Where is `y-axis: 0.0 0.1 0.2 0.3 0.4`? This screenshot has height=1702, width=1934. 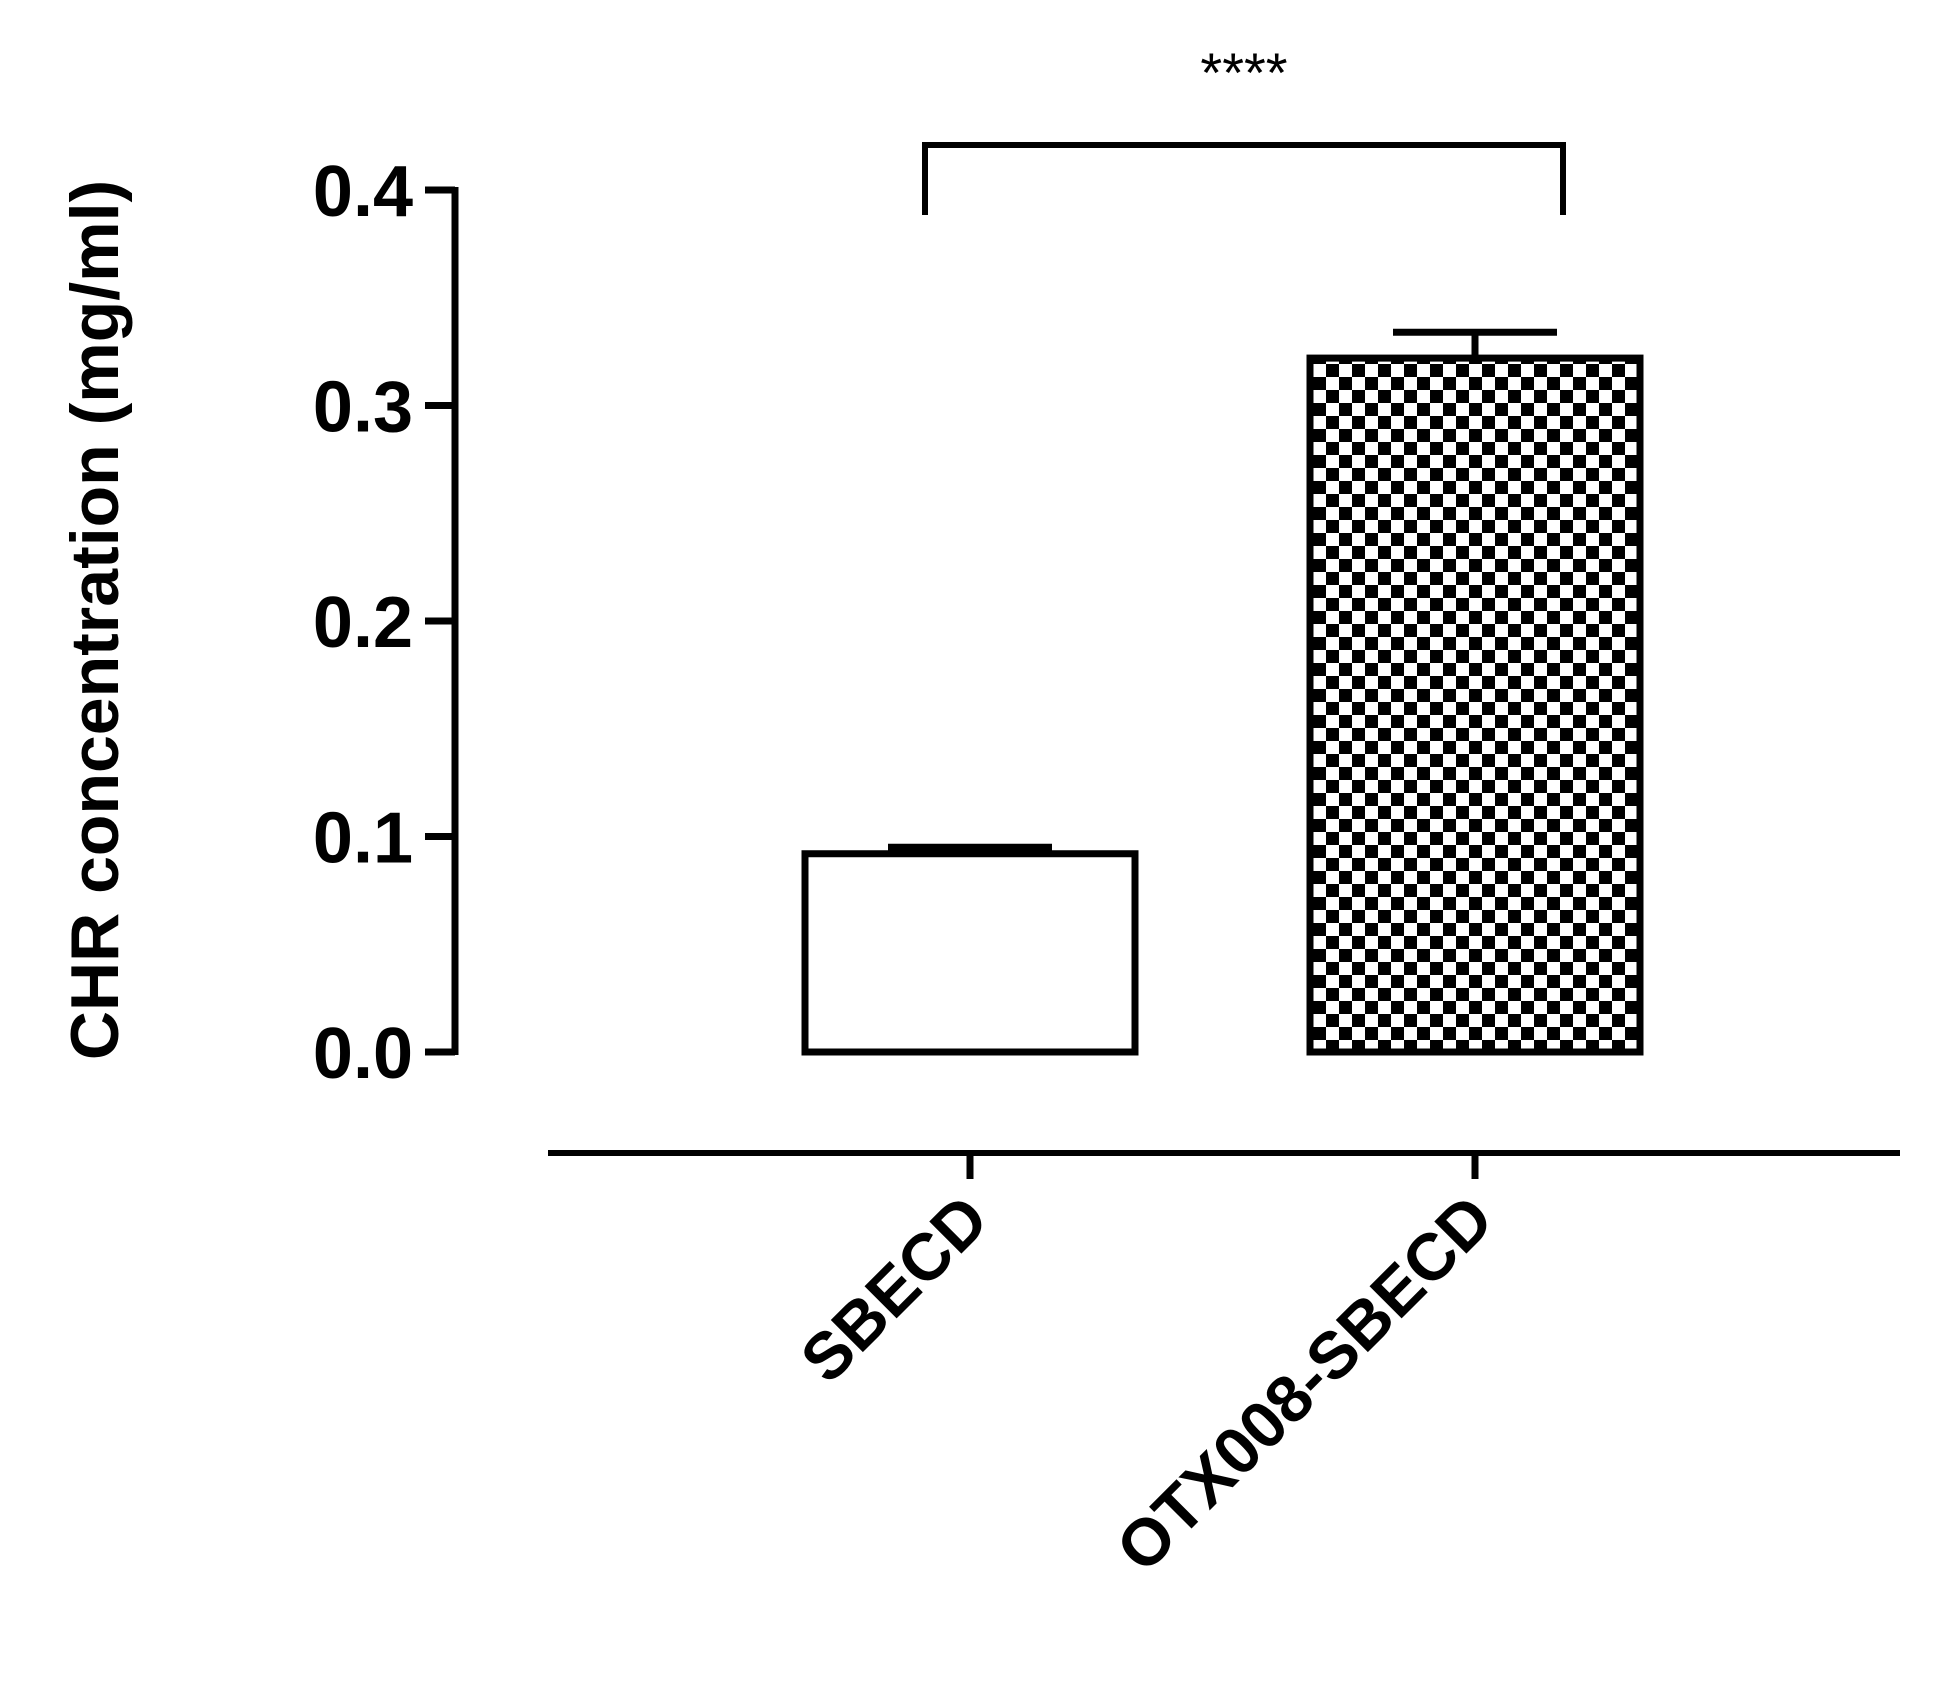 y-axis: 0.0 0.1 0.2 0.3 0.4 is located at coordinates (386, 623).